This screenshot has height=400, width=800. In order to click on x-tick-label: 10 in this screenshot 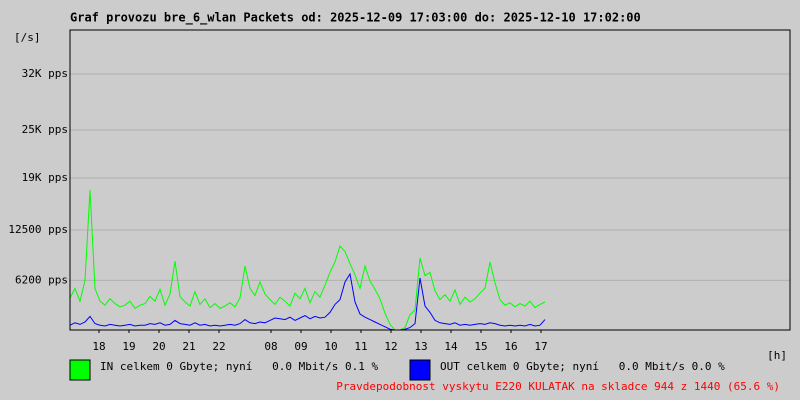, I will do `click(330, 346)`.